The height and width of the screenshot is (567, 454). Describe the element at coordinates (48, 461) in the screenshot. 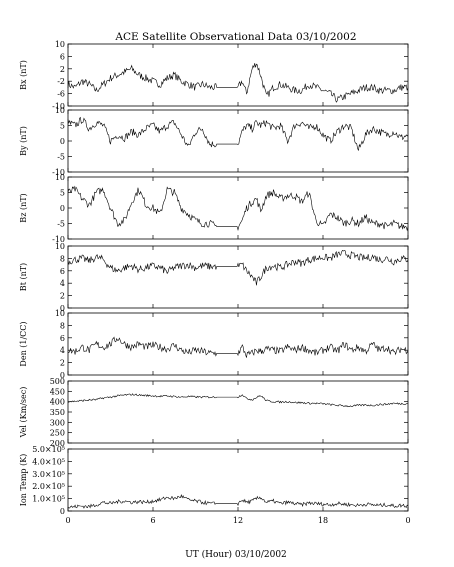

I see `y-tick-label: 4.0×10⁵` at that location.